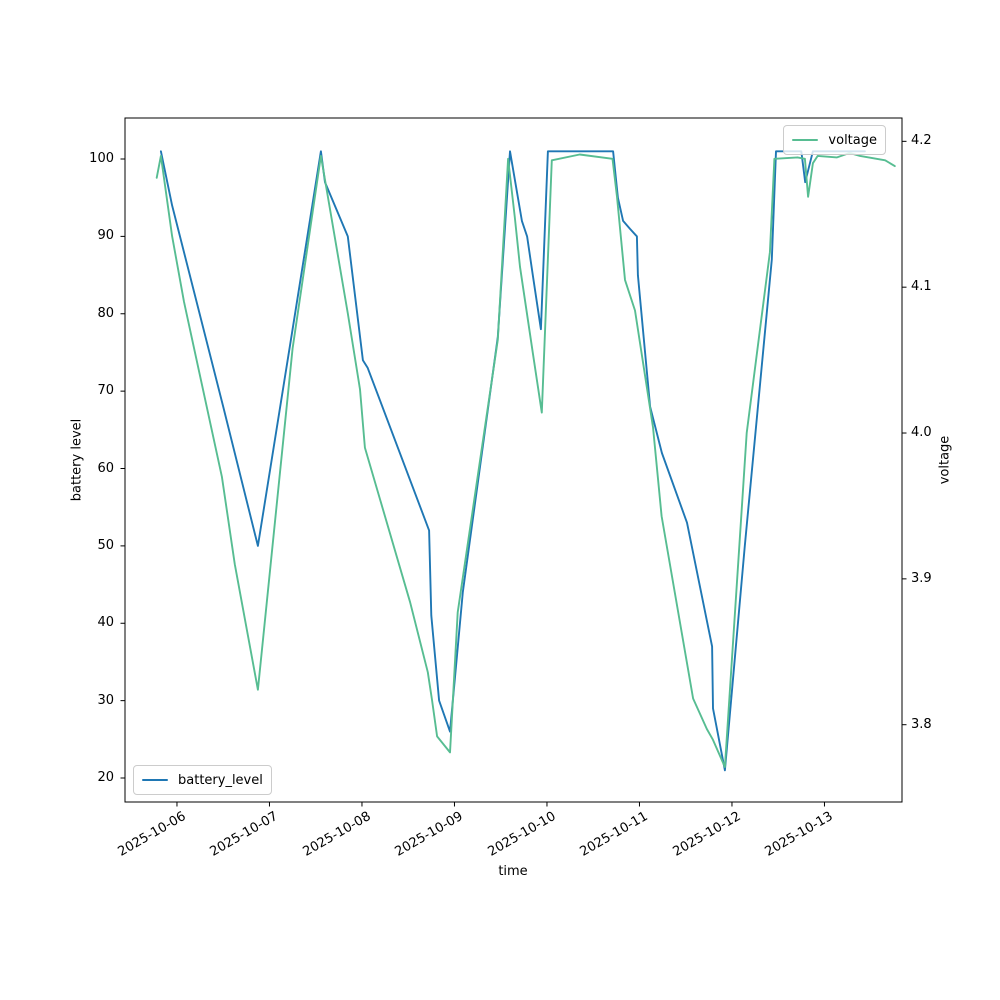 The width and height of the screenshot is (1000, 1000). I want to click on ytick-labels-left: 80, so click(105, 313).